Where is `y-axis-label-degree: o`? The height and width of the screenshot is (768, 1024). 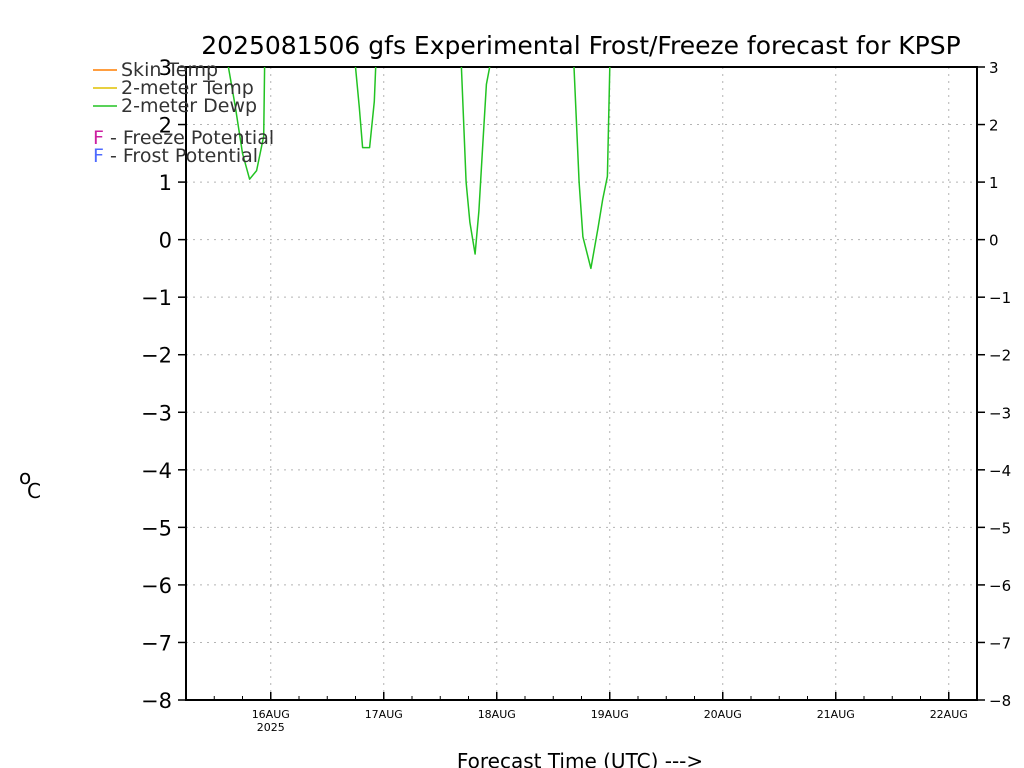
y-axis-label-degree: o is located at coordinates (25, 477).